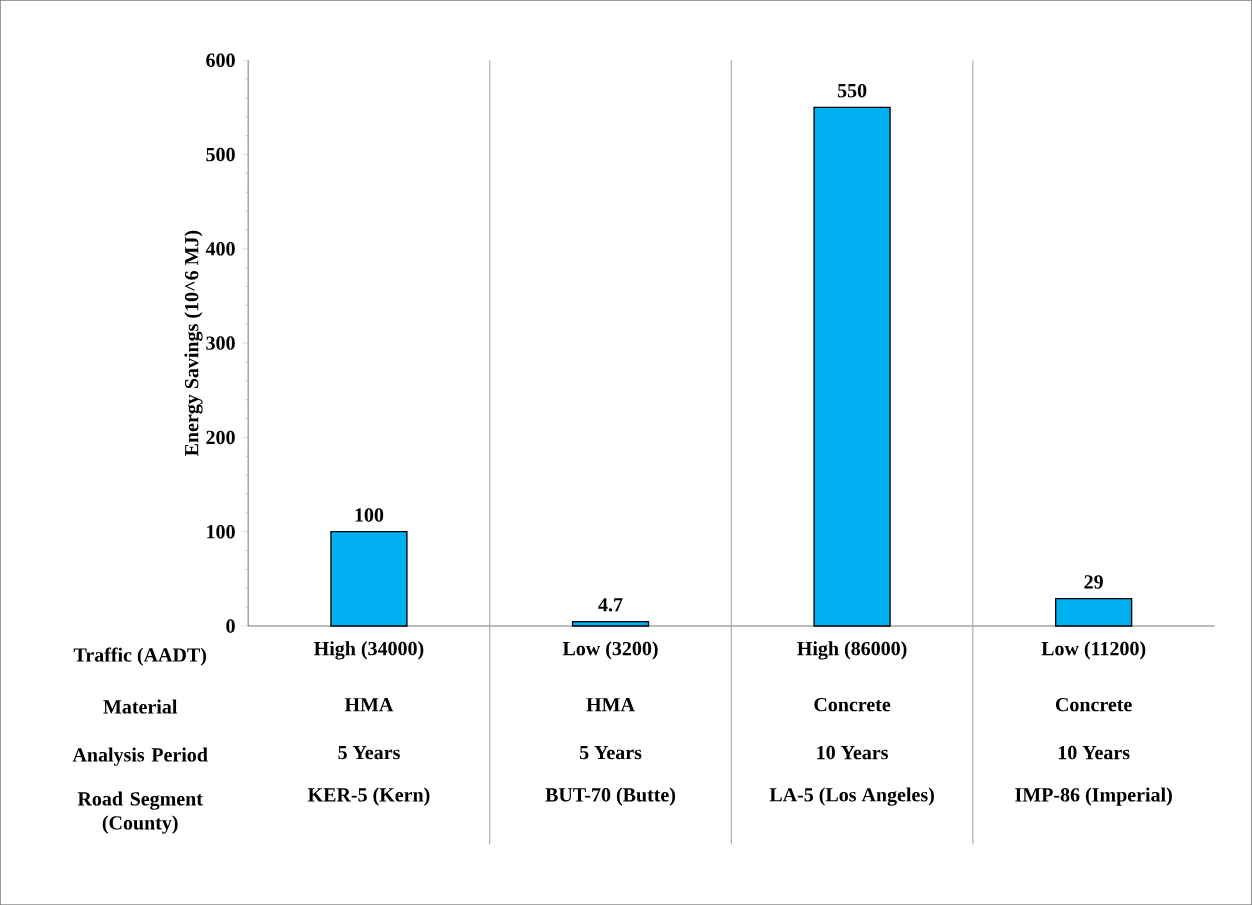  Describe the element at coordinates (1093, 582) in the screenshot. I see `data-label: 29` at that location.